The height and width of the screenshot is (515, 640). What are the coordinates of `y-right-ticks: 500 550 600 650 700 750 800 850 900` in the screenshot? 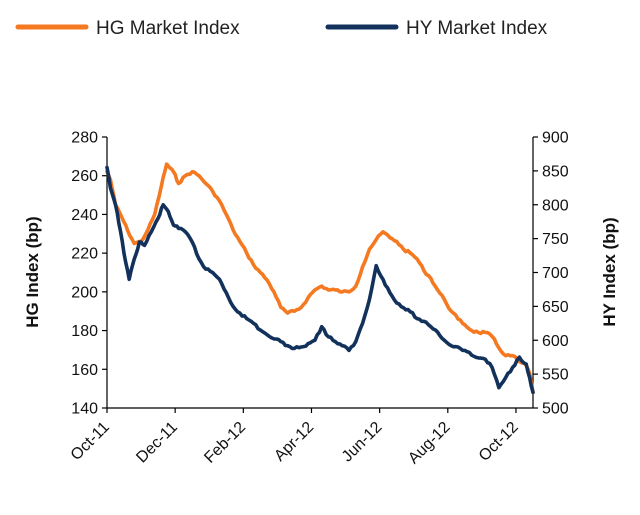 It's located at (551, 274).